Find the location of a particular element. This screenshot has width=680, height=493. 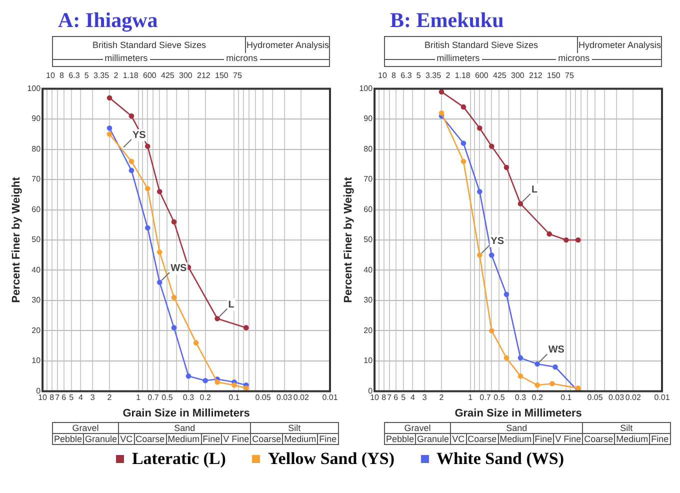

x-tick-label: 8 is located at coordinates (384, 397).